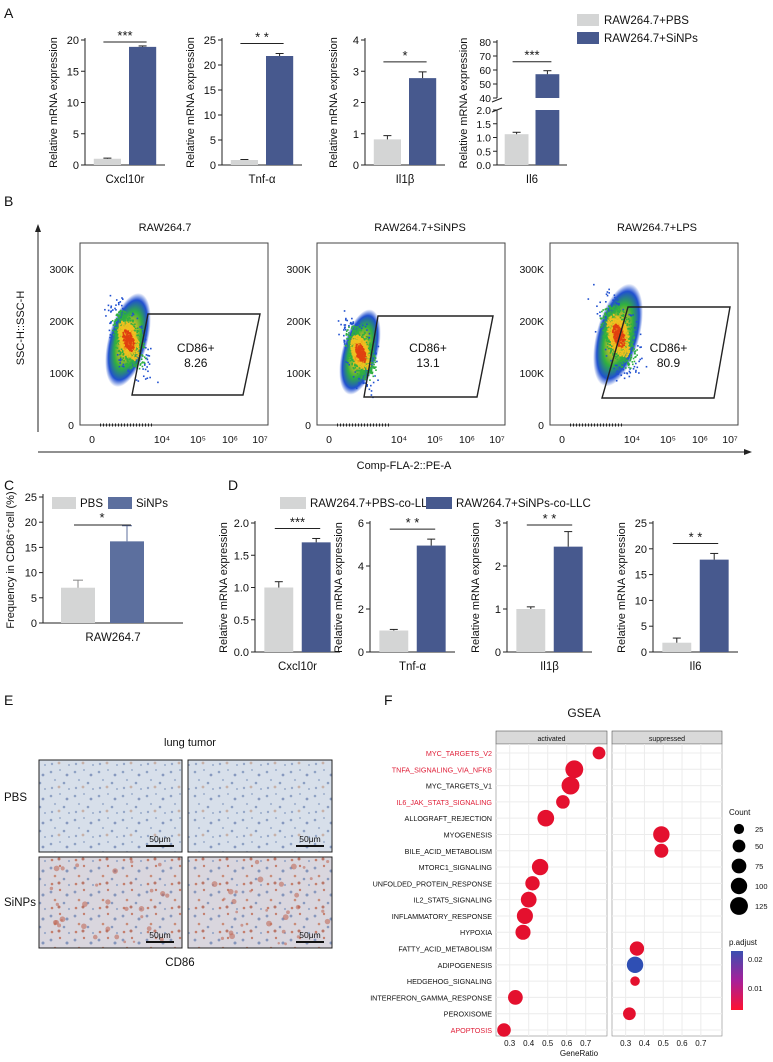 The width and height of the screenshot is (773, 1062). What do you see at coordinates (635, 965) in the screenshot?
I see `pathway-dot` at bounding box center [635, 965].